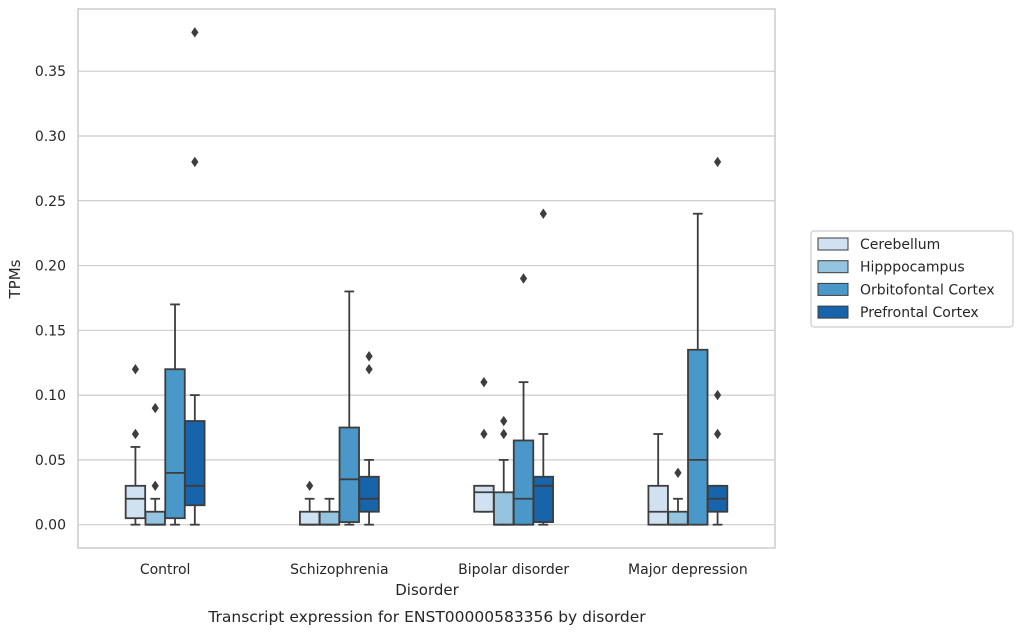  What do you see at coordinates (50, 72) in the screenshot?
I see `y-tick-label: 0.35` at bounding box center [50, 72].